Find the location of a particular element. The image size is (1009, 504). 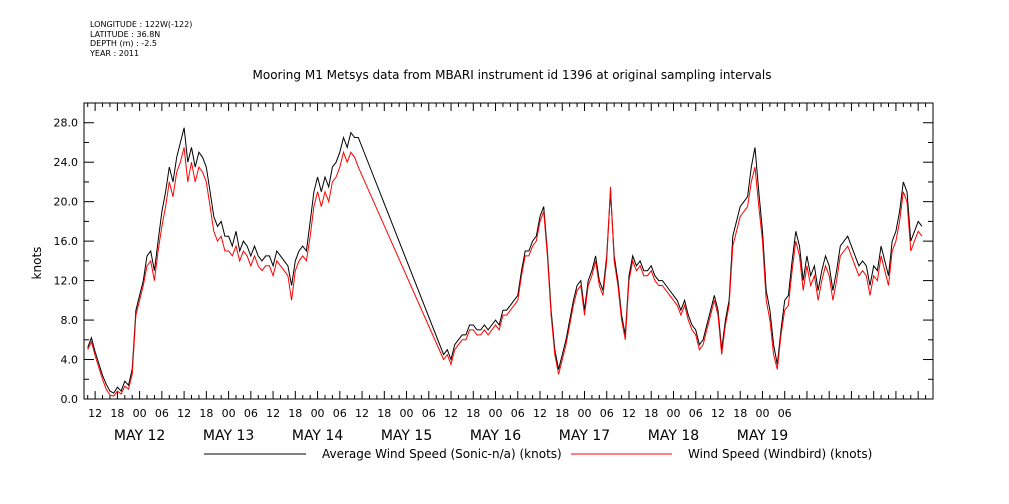

y-axis-label: knots is located at coordinates (37, 263).